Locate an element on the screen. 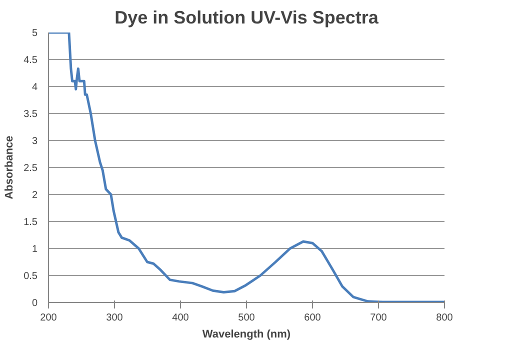 This screenshot has width=514, height=343. y-tick-label: 0 is located at coordinates (35, 303).